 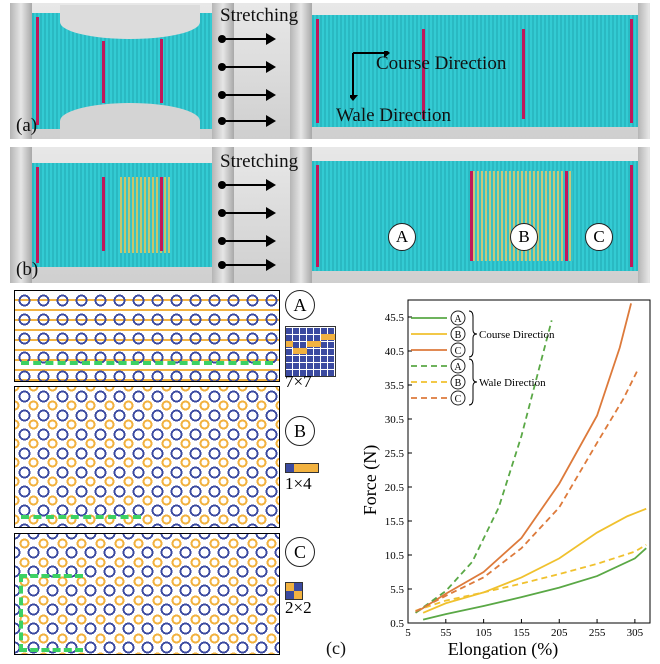 I want to click on panel-label-b: (b), so click(x=27, y=269).